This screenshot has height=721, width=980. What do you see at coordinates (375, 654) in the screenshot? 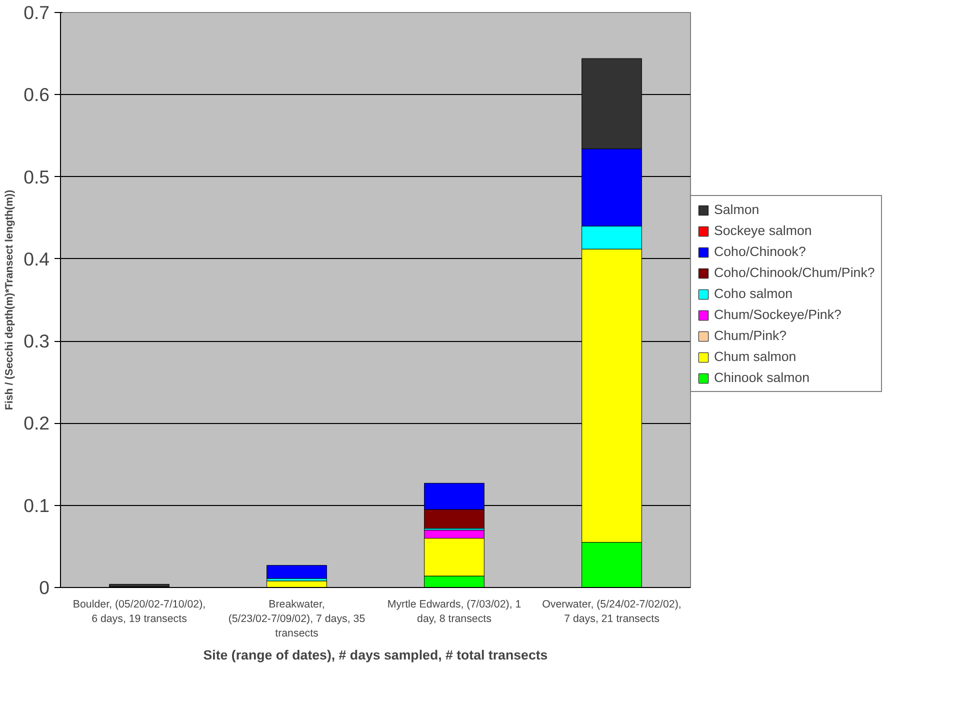
I see `x-axis-title: Site (range of dates), # days sampled, # total transects` at bounding box center [375, 654].